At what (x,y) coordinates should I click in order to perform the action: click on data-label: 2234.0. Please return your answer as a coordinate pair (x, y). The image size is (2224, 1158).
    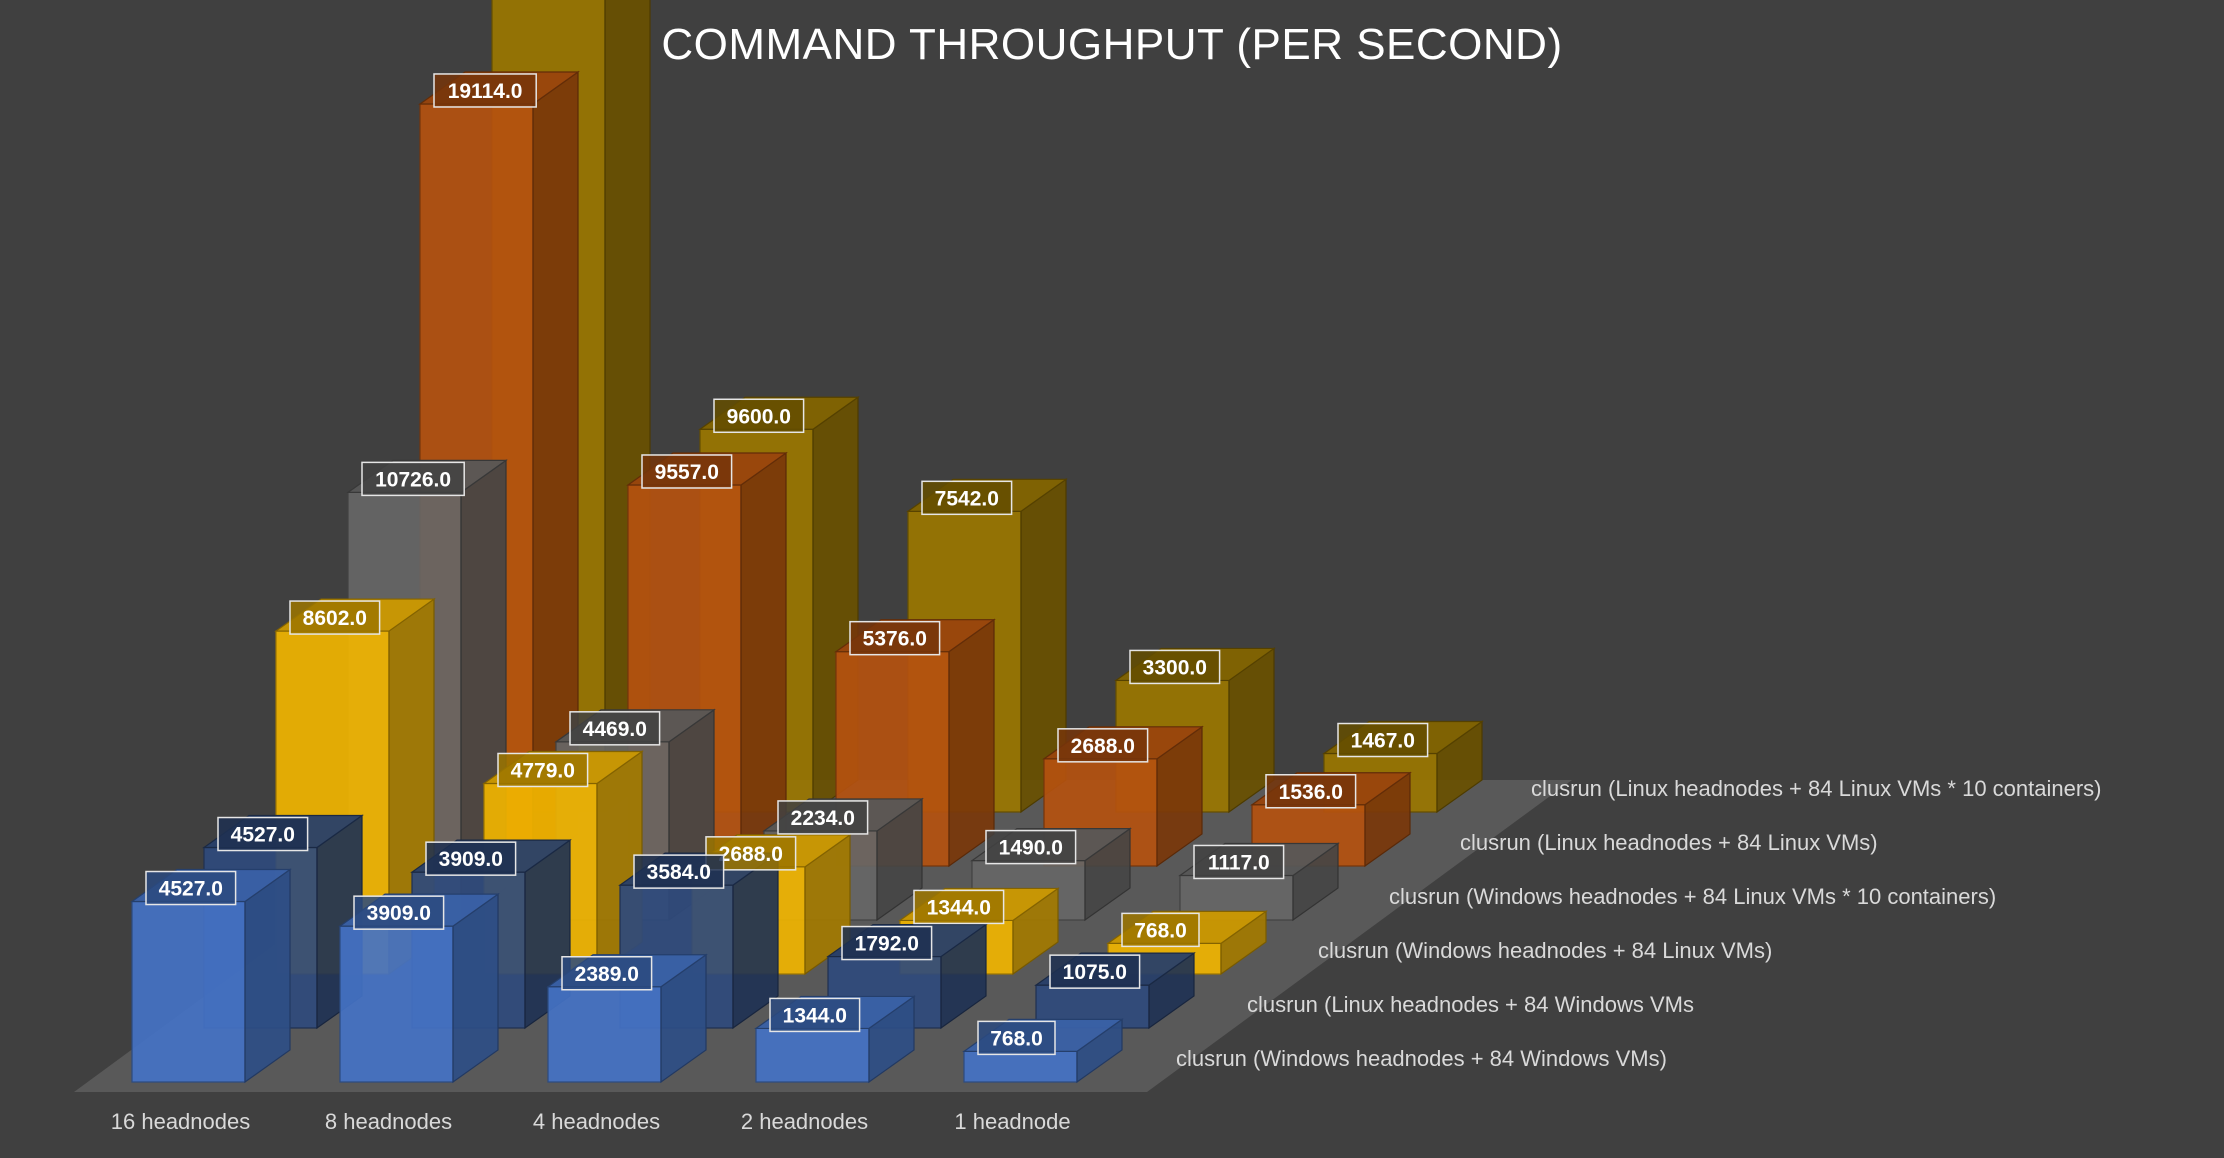
    Looking at the image, I should click on (823, 817).